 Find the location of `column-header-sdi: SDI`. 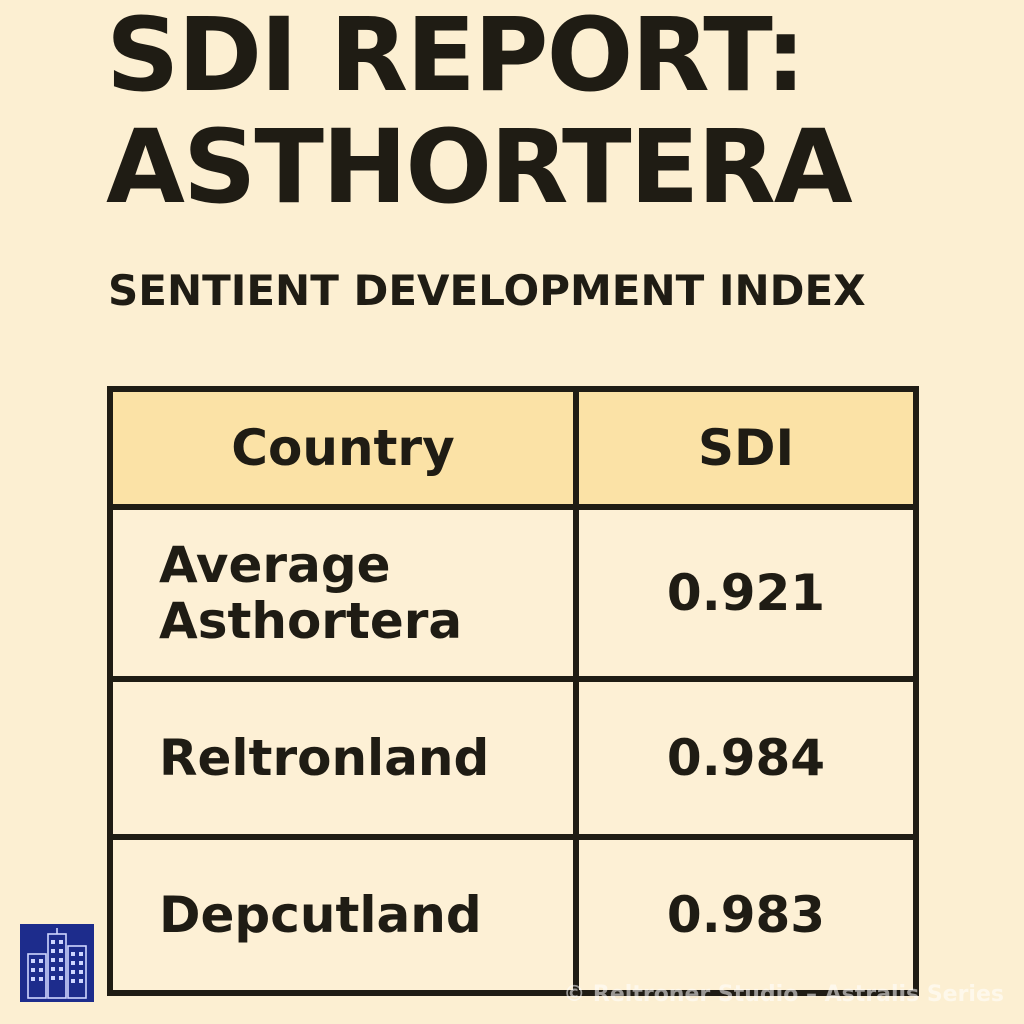

column-header-sdi: SDI is located at coordinates (746, 448).